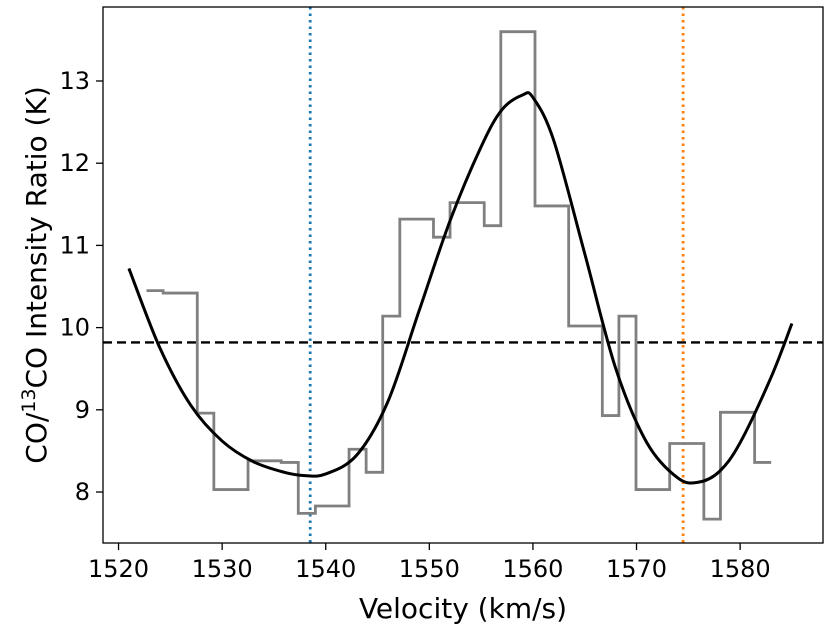 This screenshot has width=831, height=632. Describe the element at coordinates (36, 438) in the screenshot. I see `y-axis-label-prefix: CO/` at that location.